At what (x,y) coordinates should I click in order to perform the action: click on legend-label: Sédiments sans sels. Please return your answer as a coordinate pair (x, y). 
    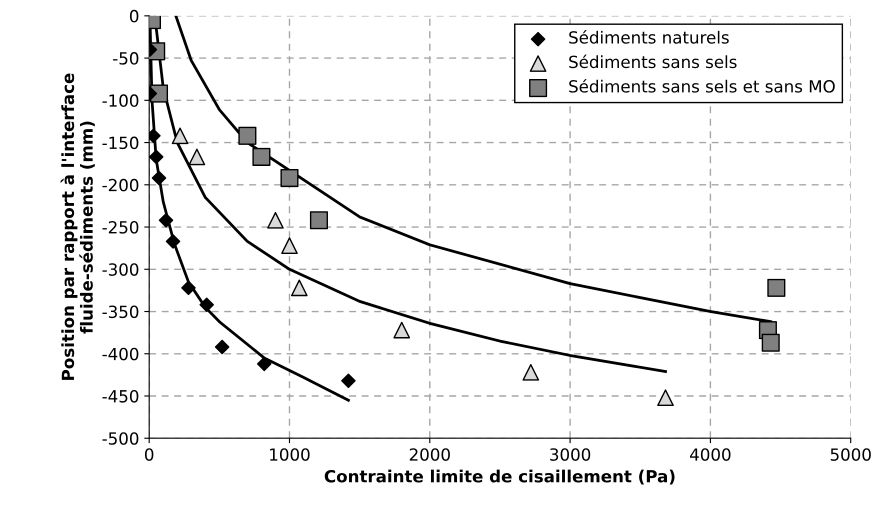
    Looking at the image, I should click on (653, 61).